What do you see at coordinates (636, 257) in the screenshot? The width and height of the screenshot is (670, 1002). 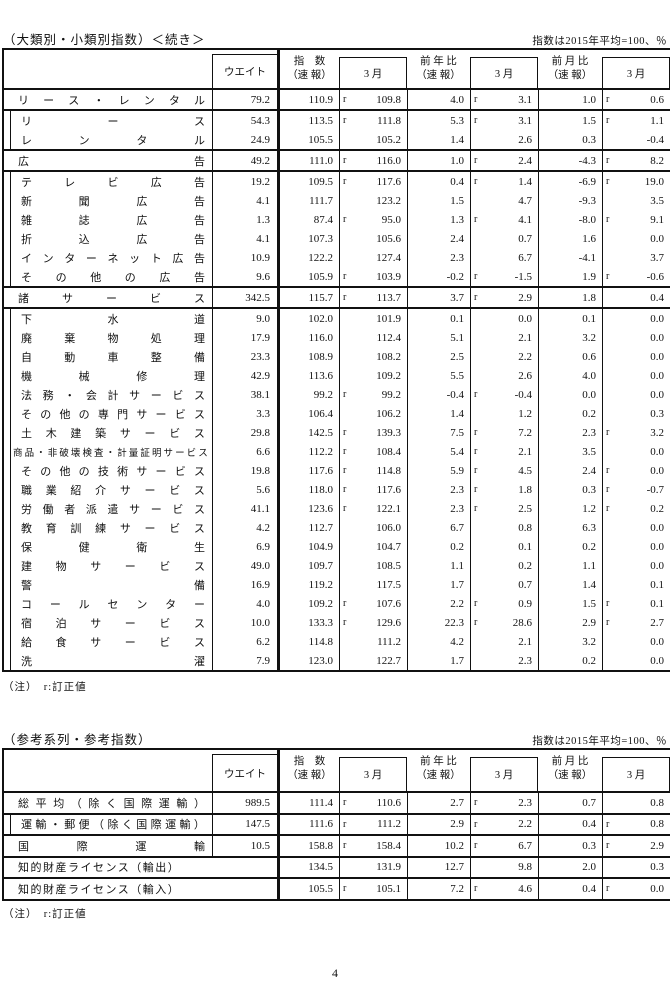 I see `cell-value: 3.7` at bounding box center [636, 257].